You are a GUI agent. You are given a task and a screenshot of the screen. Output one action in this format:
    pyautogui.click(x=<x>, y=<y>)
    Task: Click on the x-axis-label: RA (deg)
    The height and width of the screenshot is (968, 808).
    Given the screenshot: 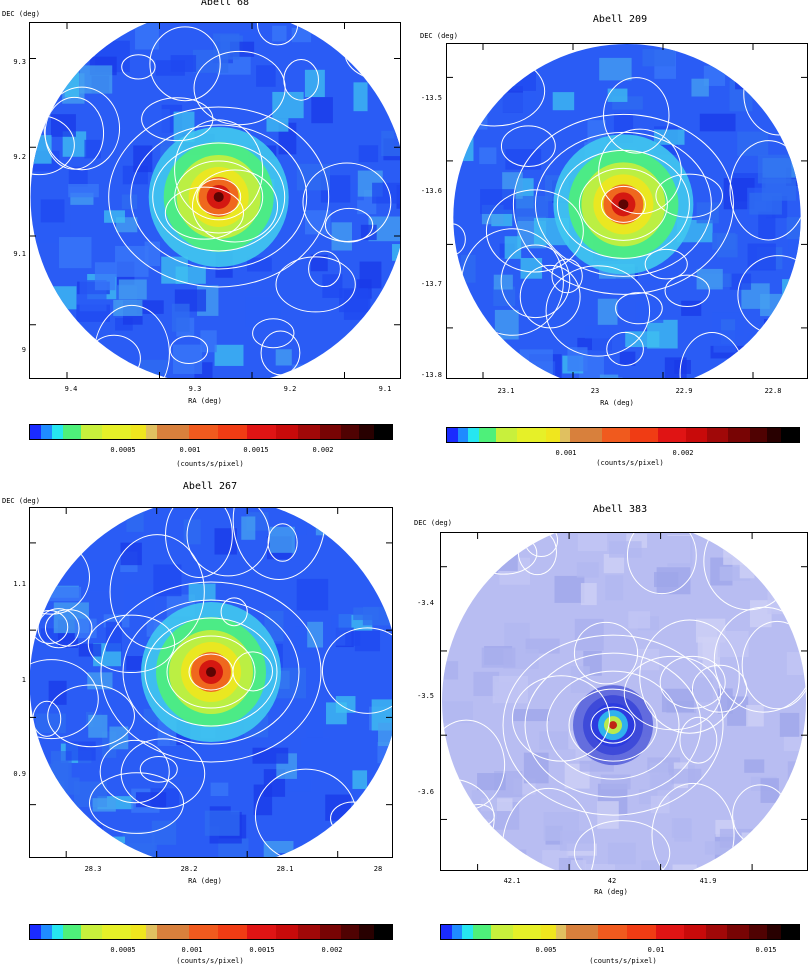 What is the action you would take?
    pyautogui.click(x=205, y=881)
    